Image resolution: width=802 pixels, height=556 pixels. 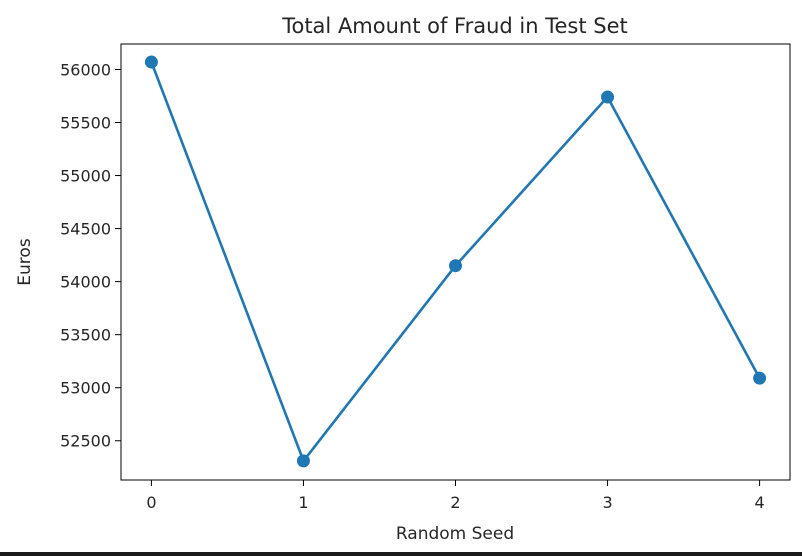 What do you see at coordinates (85, 282) in the screenshot?
I see `y-tick-label: 54000` at bounding box center [85, 282].